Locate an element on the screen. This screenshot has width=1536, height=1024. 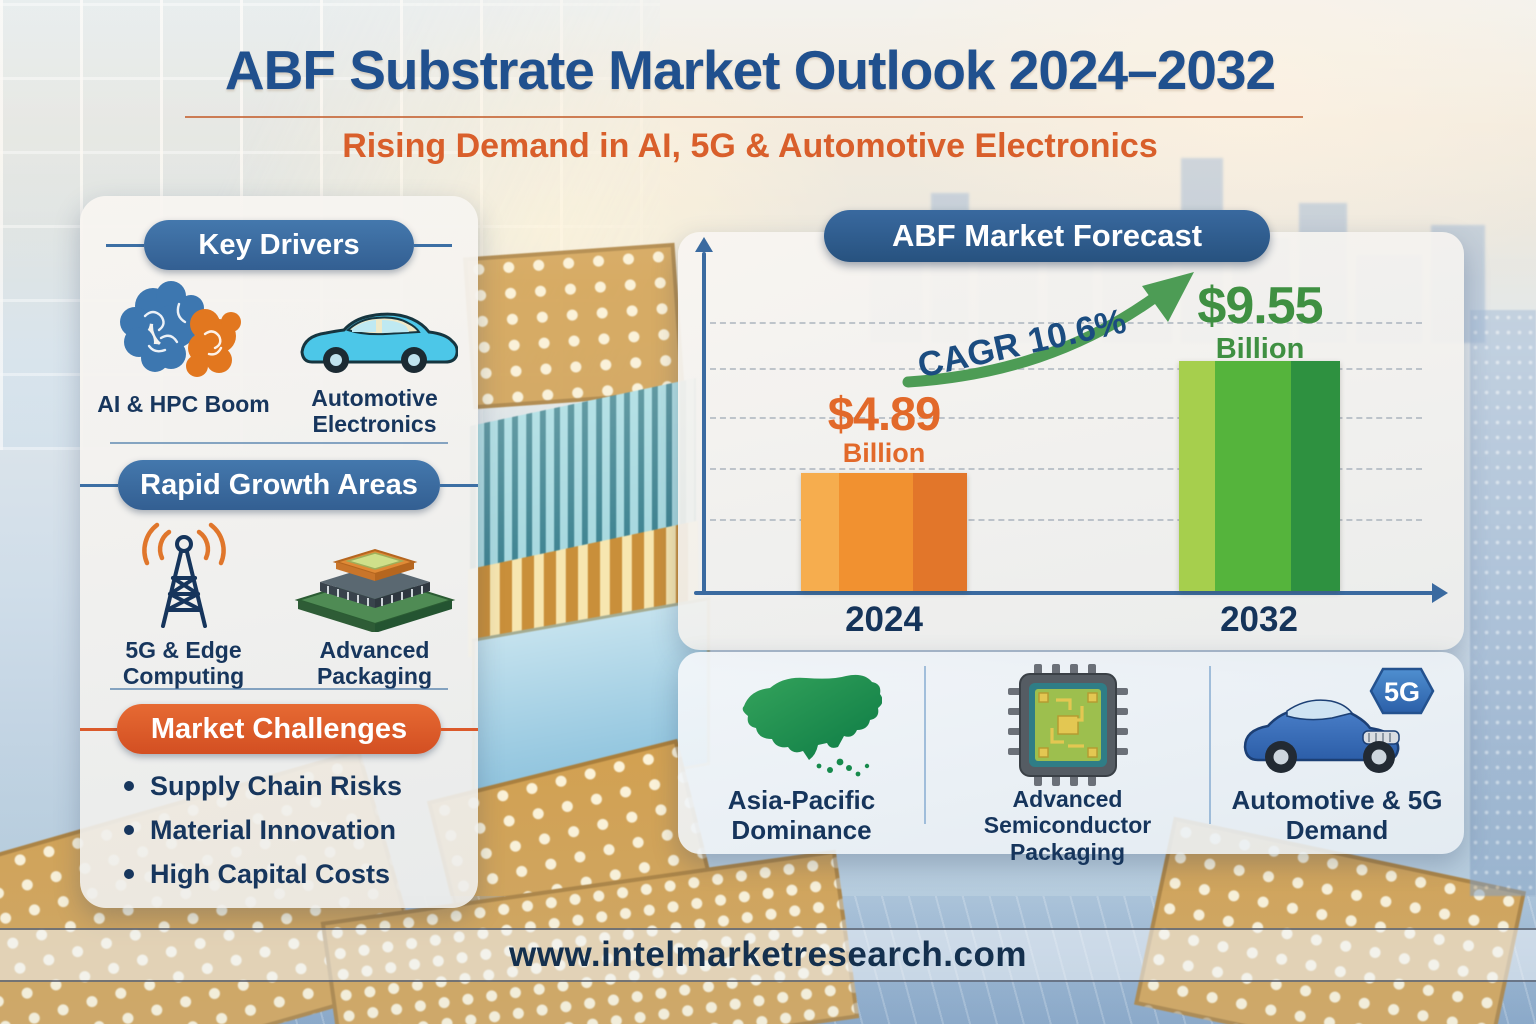
growth-label: 5G & Edge Computing is located at coordinates (183, 663).